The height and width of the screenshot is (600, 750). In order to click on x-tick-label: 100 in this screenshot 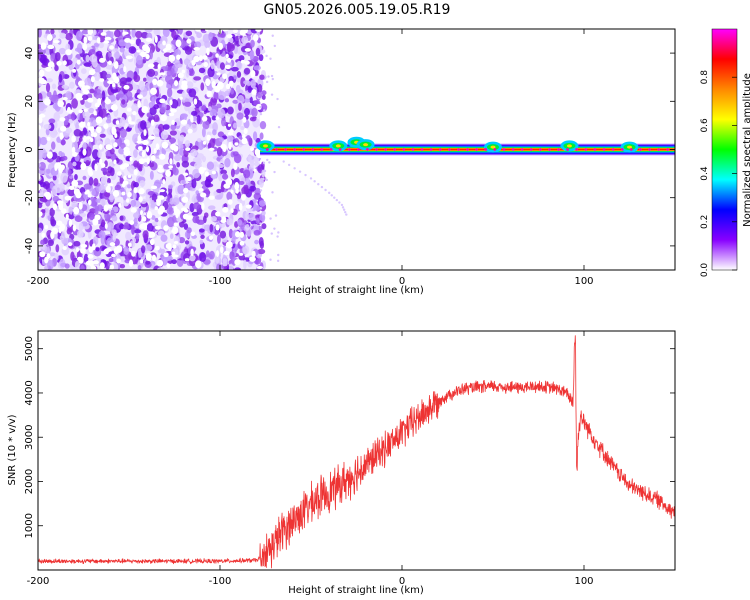, I will do `click(583, 581)`.